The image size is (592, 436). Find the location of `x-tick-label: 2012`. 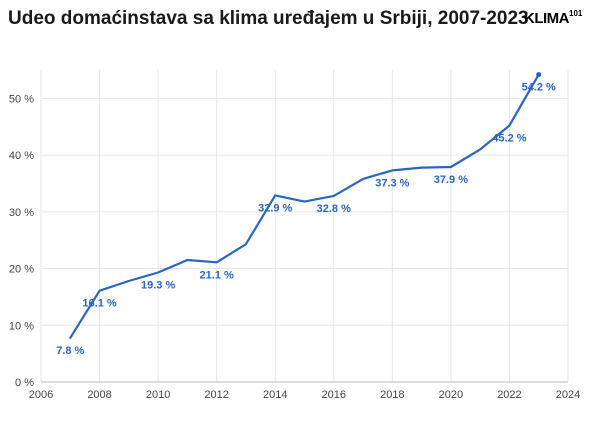

x-tick-label: 2012 is located at coordinates (216, 395).